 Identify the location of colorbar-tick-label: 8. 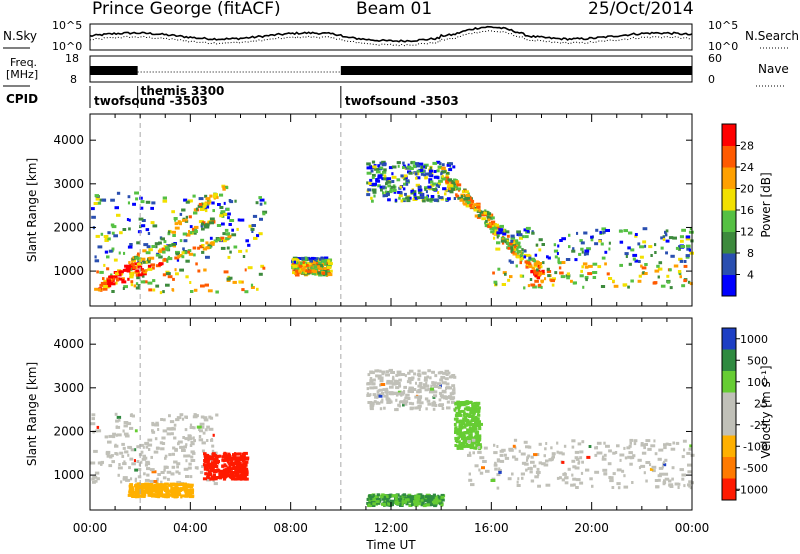
(750, 253).